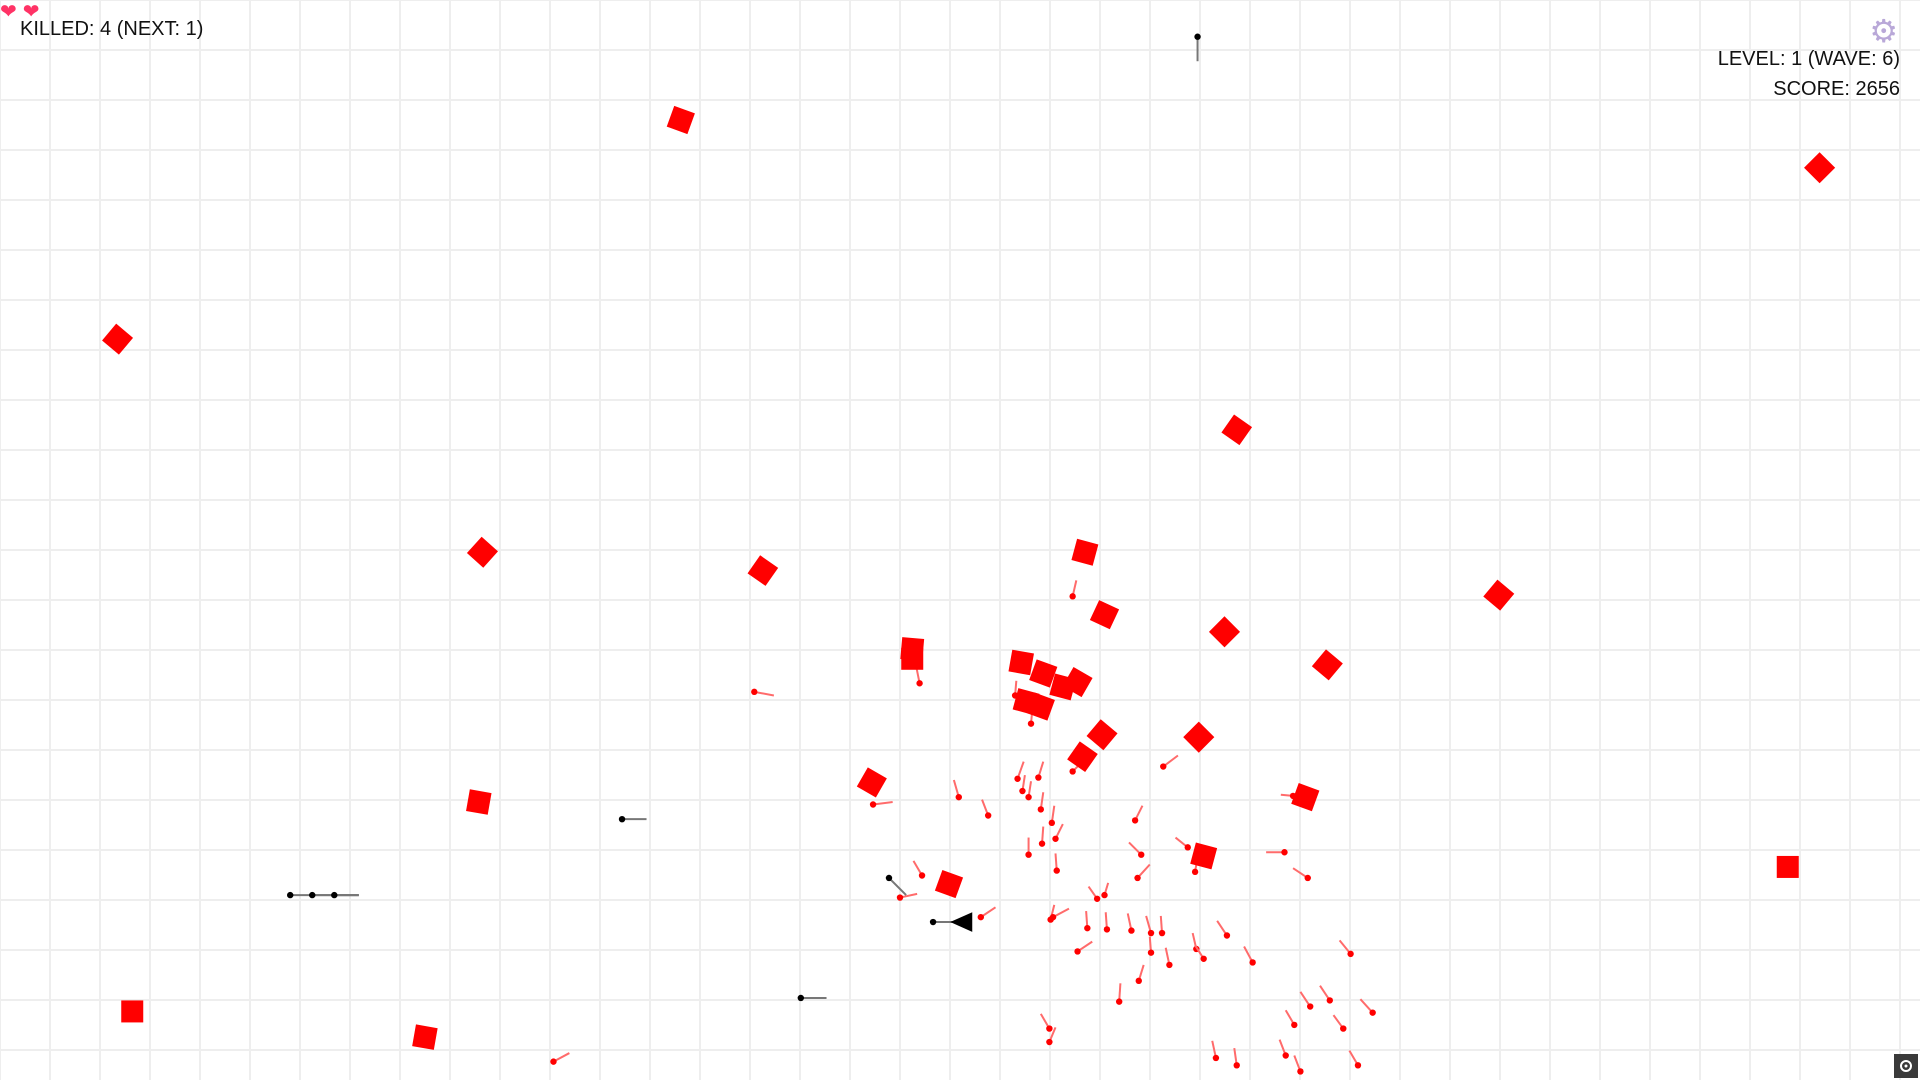  What do you see at coordinates (1808, 59) in the screenshot?
I see `level-wave-label: LEVEL: 1 (WAVE: 6)` at bounding box center [1808, 59].